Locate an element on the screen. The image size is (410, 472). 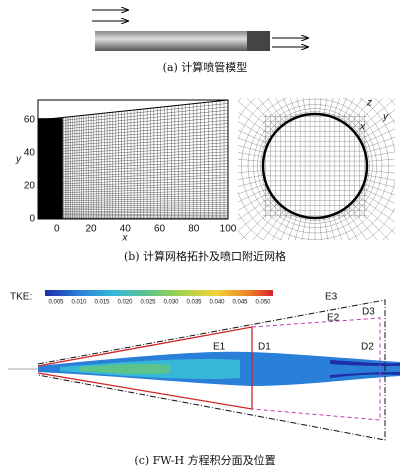
caption-b: (b) 计算网格拓扑及喷口附近网格 is located at coordinates (205, 256).